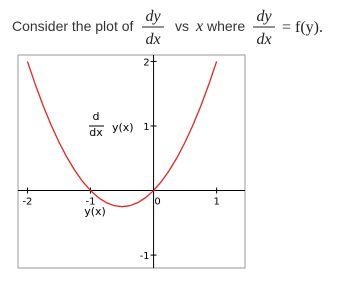 Image resolution: width=350 pixels, height=290 pixels. Describe the element at coordinates (73, 26) in the screenshot. I see `question-prefix: Consider the plot of` at that location.